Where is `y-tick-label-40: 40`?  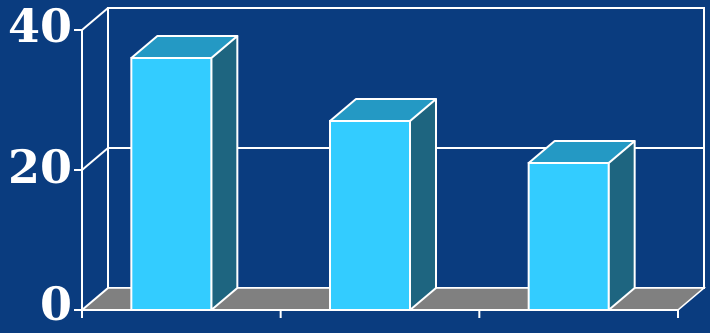 y-tick-label-40: 40 is located at coordinates (40, 26).